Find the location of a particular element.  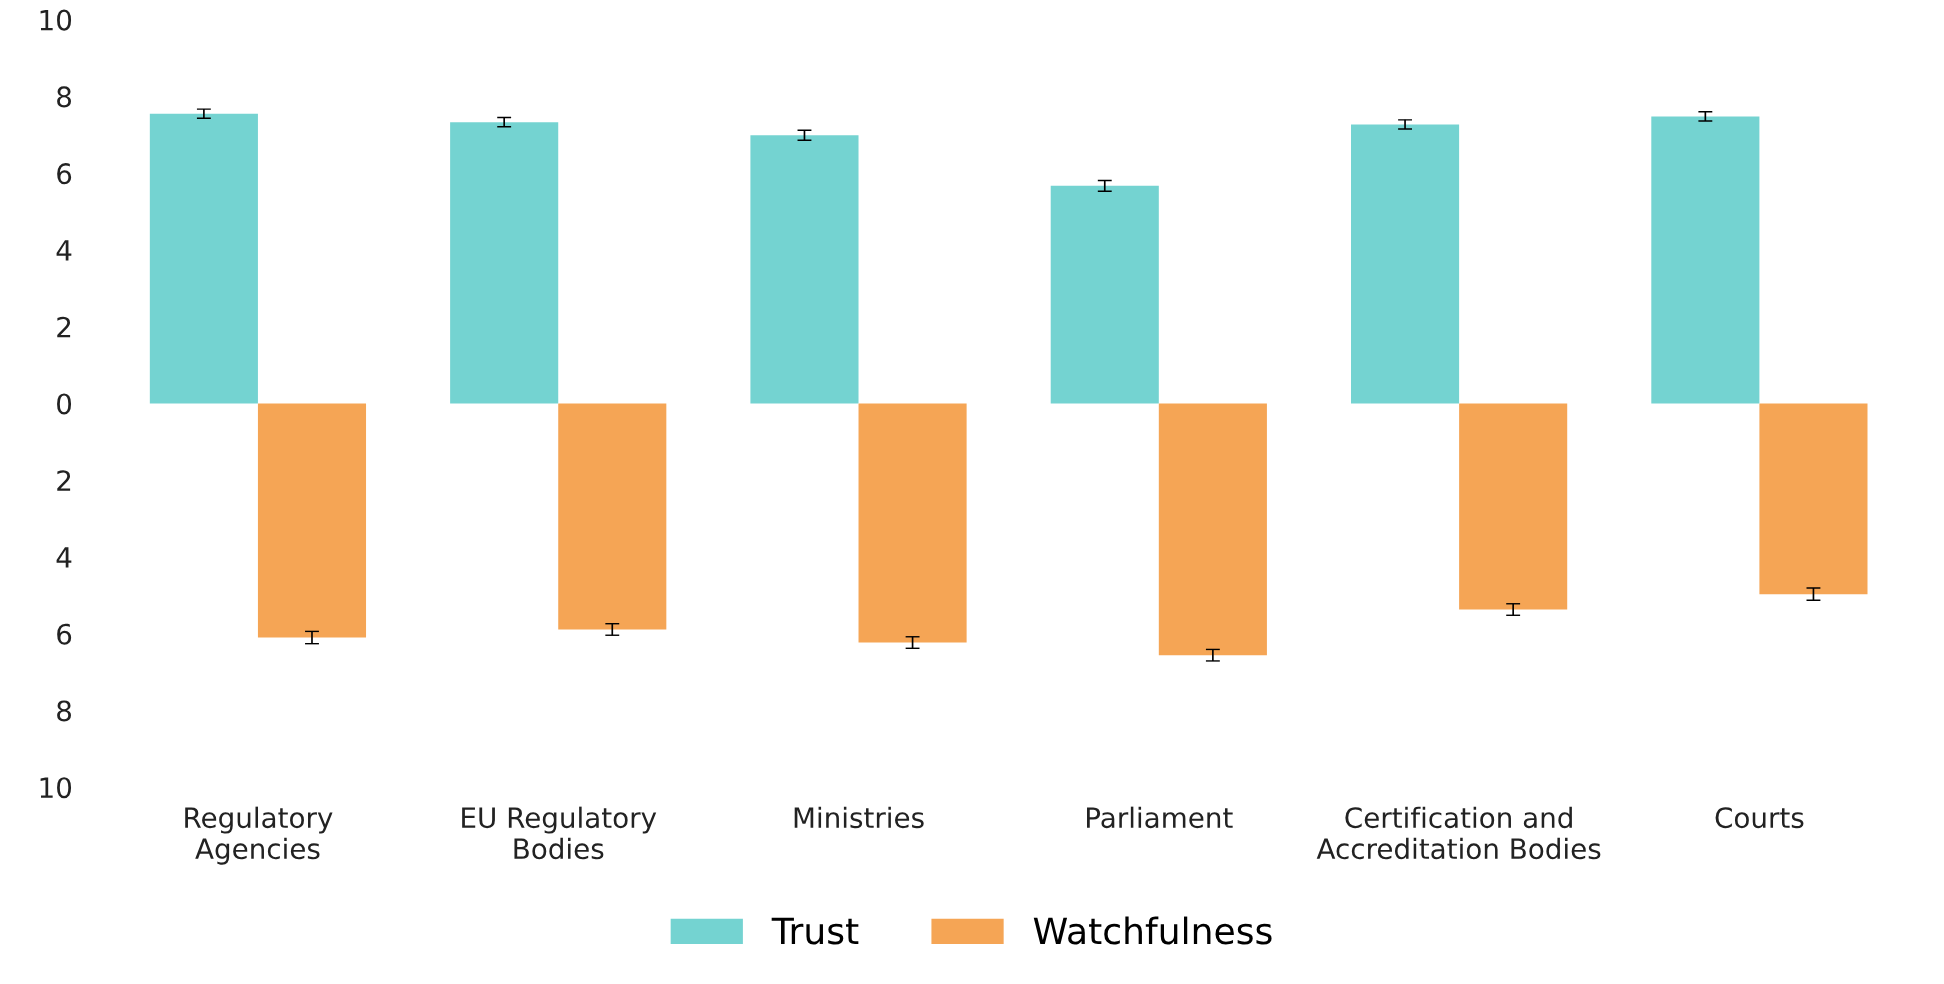

x-tick-label: Courts is located at coordinates (1759, 818).